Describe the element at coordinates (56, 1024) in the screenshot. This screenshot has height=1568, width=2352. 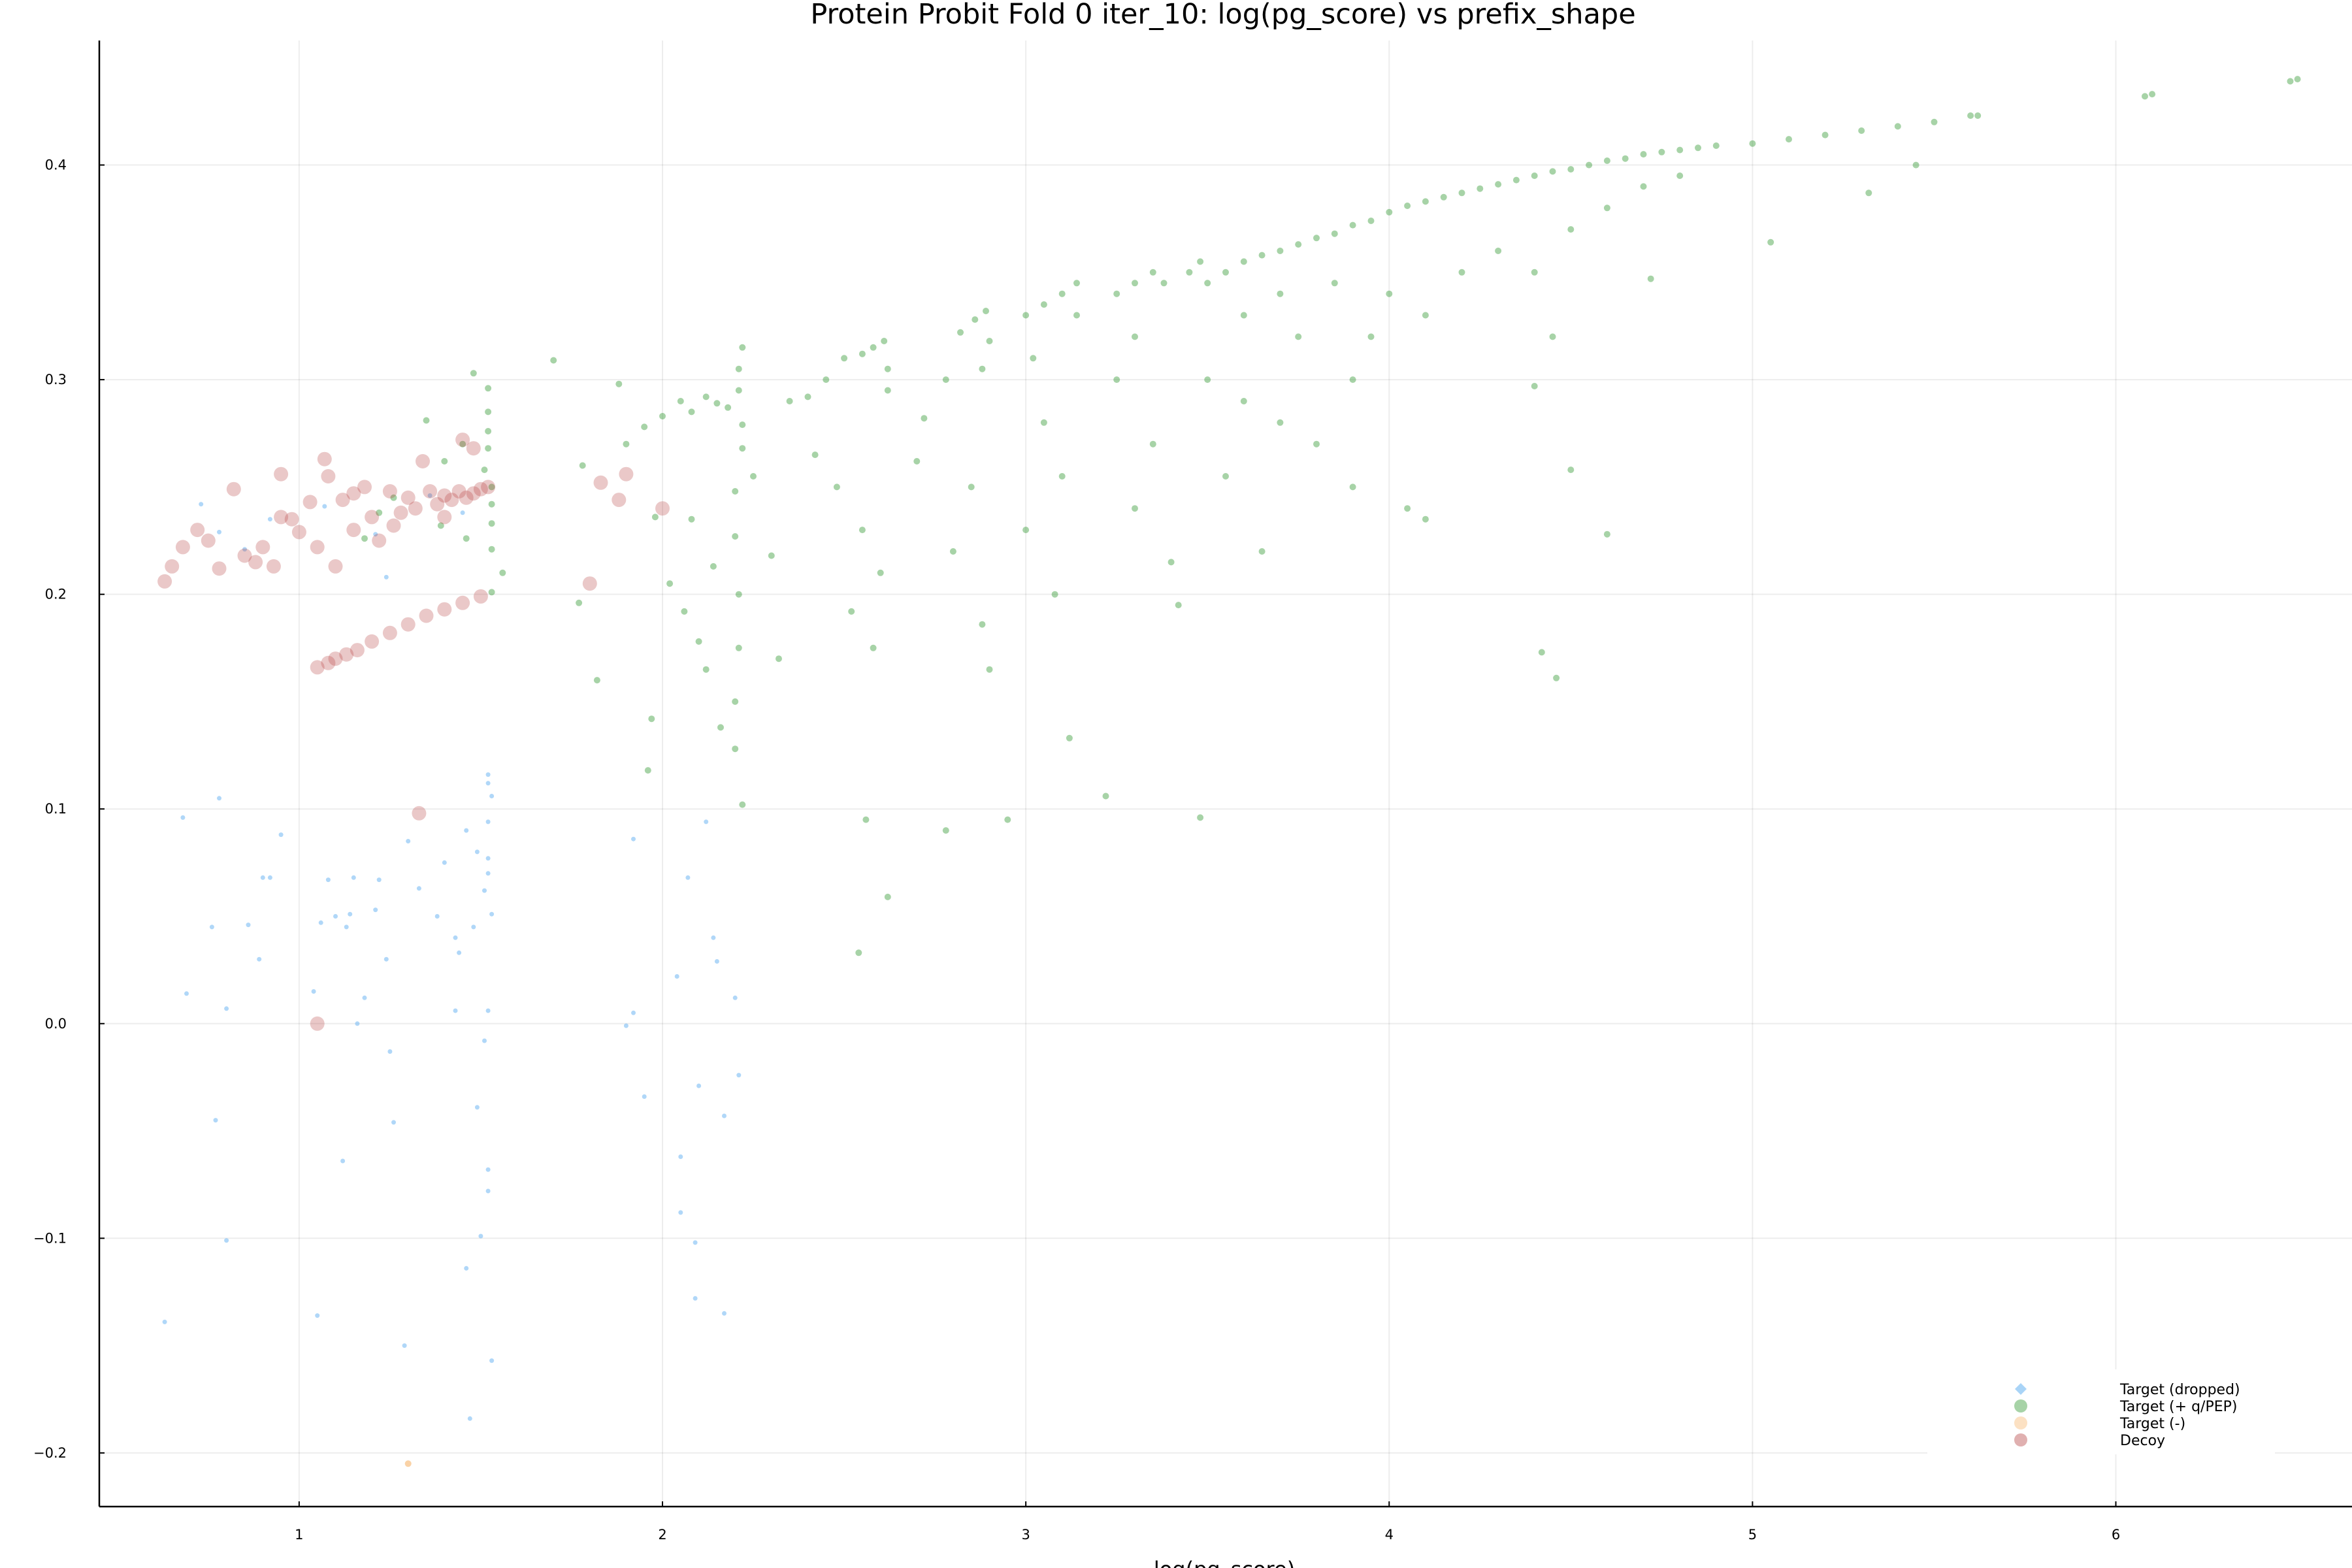
I see `y-tick-label: 0.0` at that location.